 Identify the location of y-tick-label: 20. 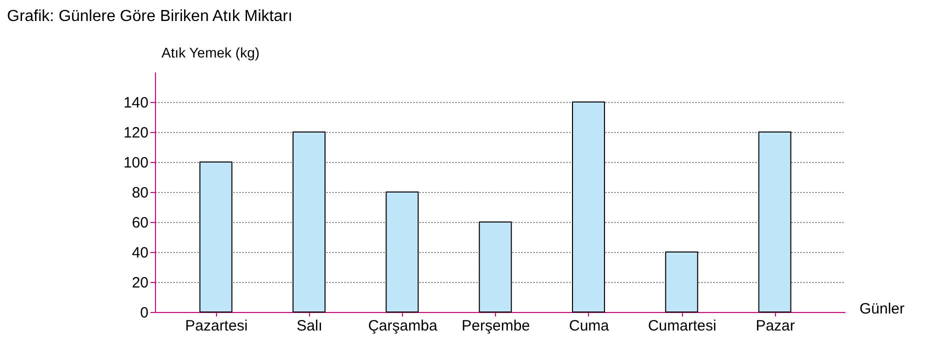
(140, 283).